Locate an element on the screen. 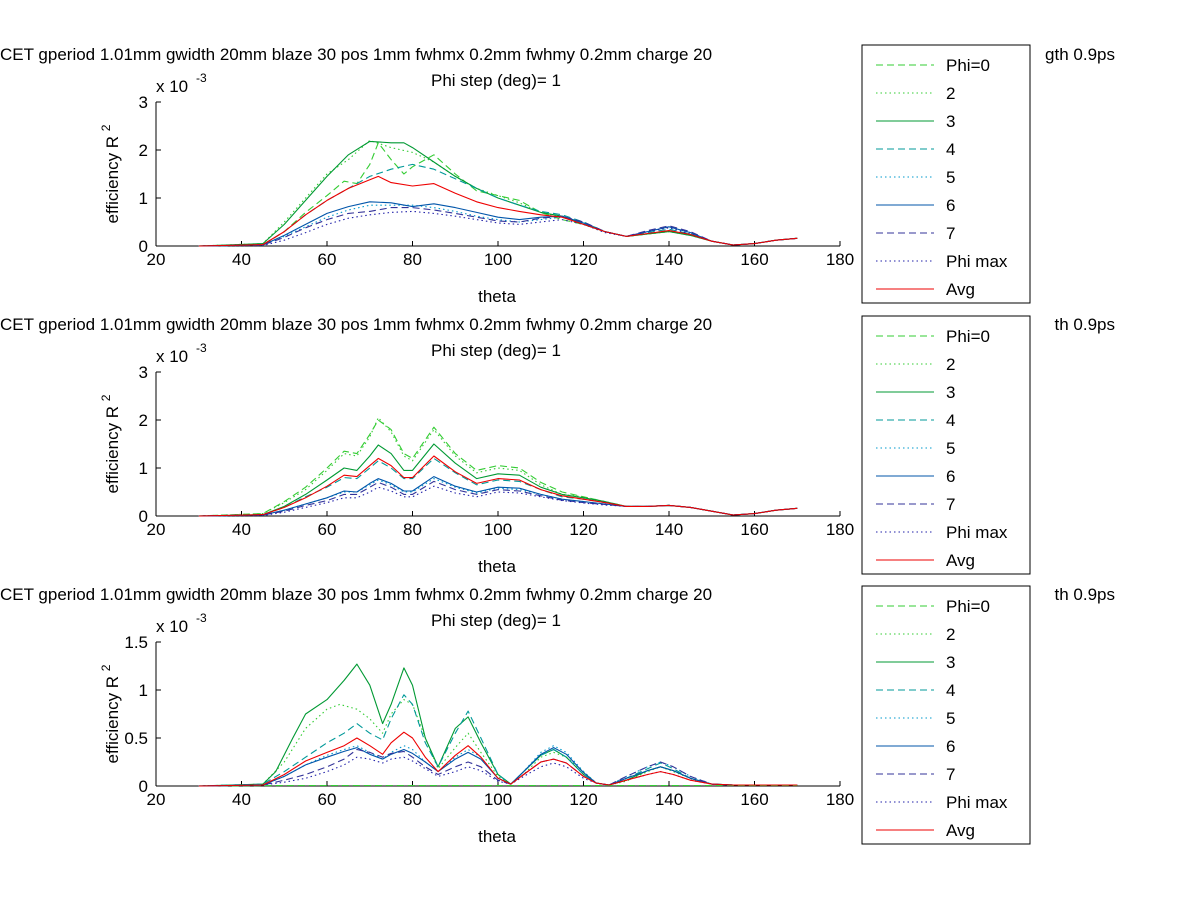 The image size is (1200, 901). y-tick-label: 3 is located at coordinates (143, 372).